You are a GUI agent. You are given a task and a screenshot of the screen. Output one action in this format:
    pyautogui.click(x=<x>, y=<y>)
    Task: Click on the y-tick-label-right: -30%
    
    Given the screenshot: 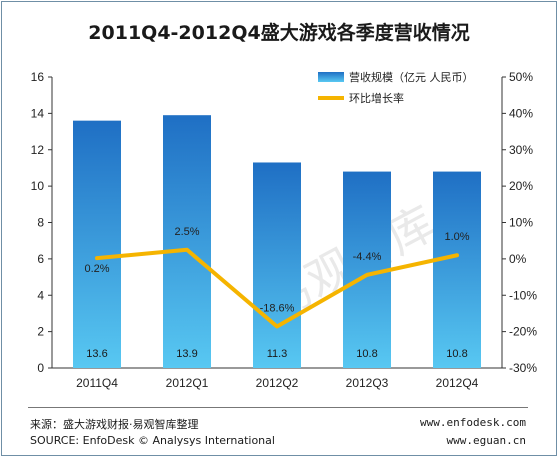 What is the action you would take?
    pyautogui.click(x=523, y=368)
    